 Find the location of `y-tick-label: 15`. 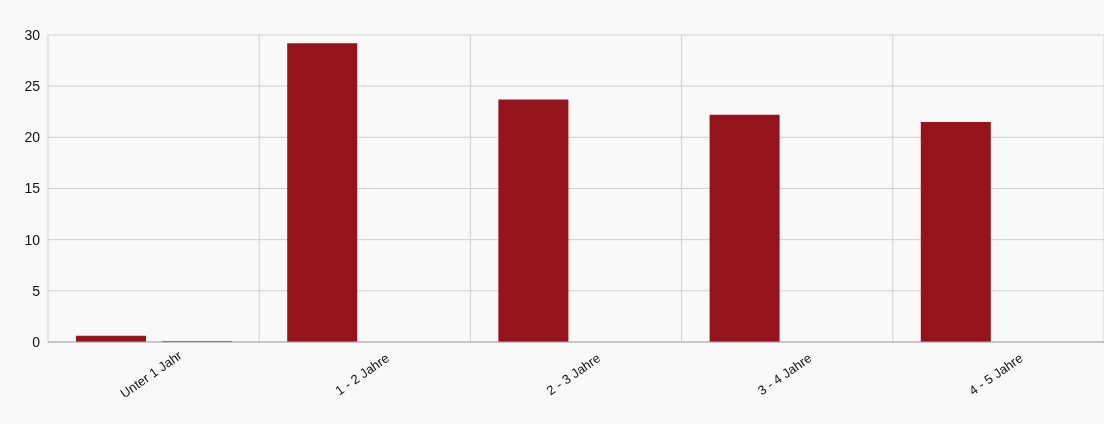

y-tick-label: 15 is located at coordinates (32, 188).